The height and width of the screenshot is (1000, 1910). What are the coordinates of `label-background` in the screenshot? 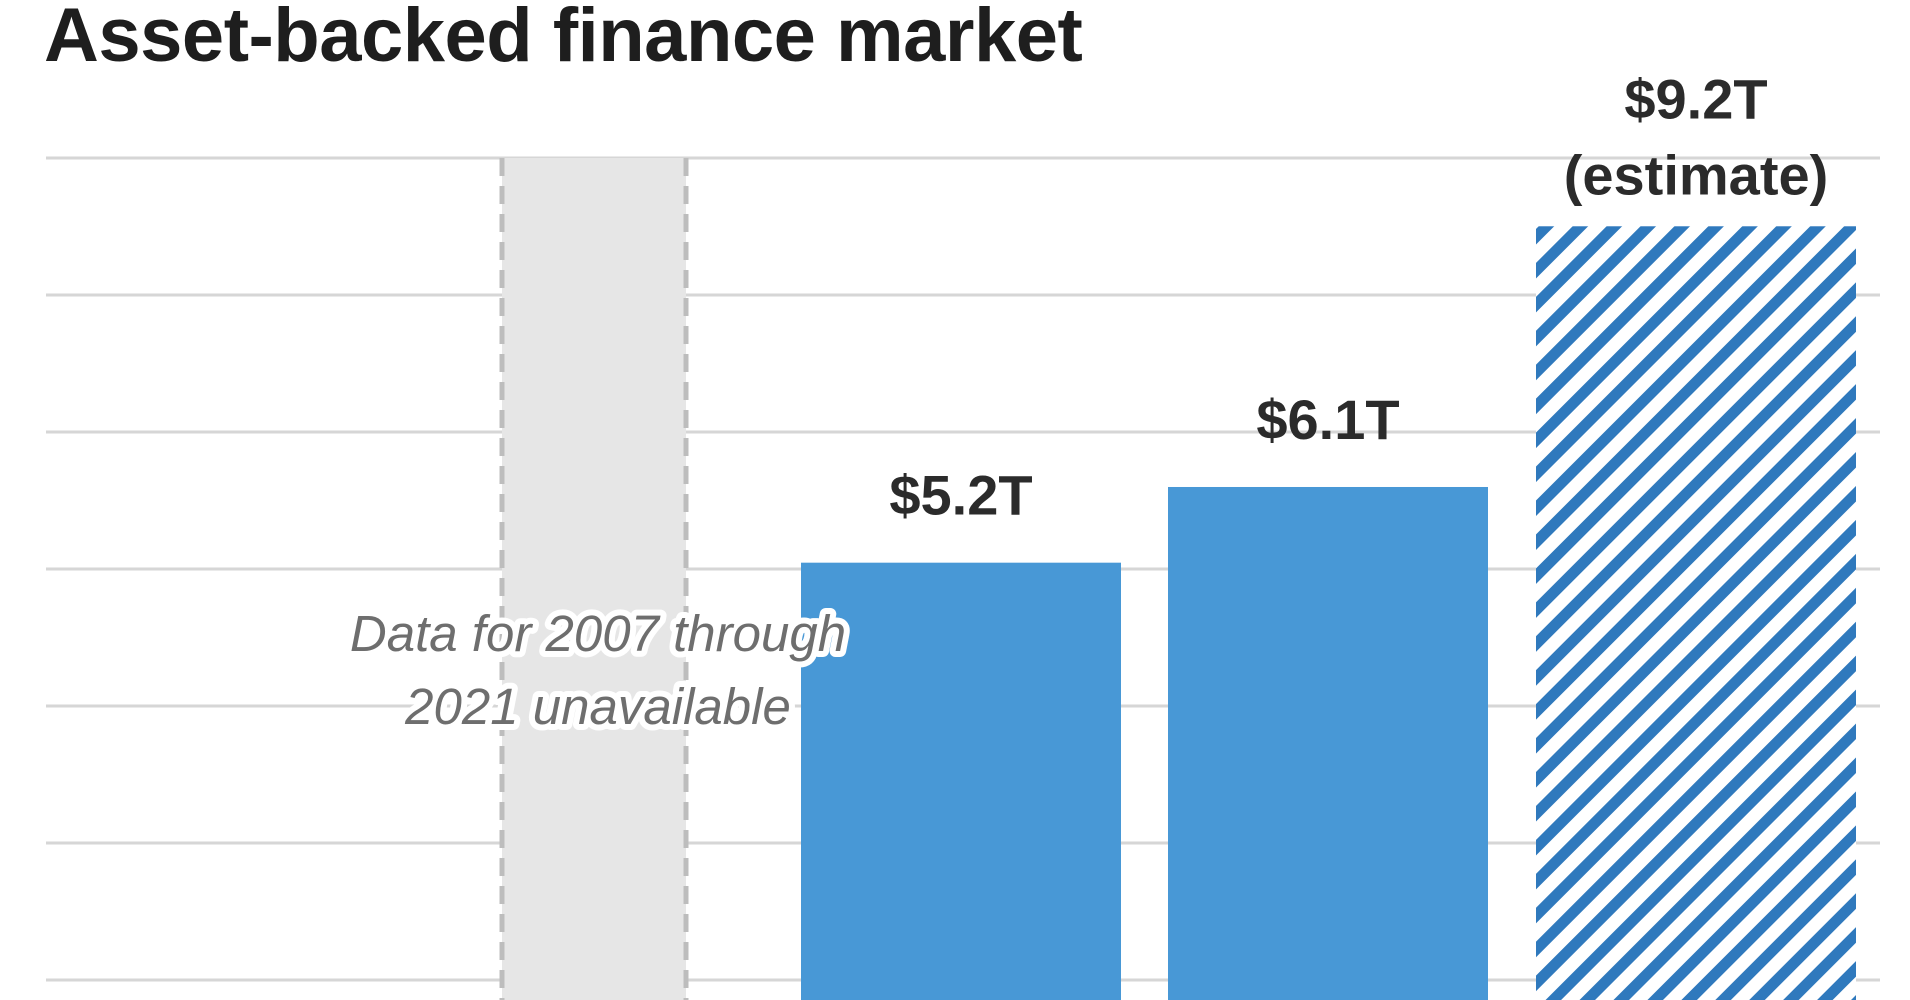 It's located at (1696, 102).